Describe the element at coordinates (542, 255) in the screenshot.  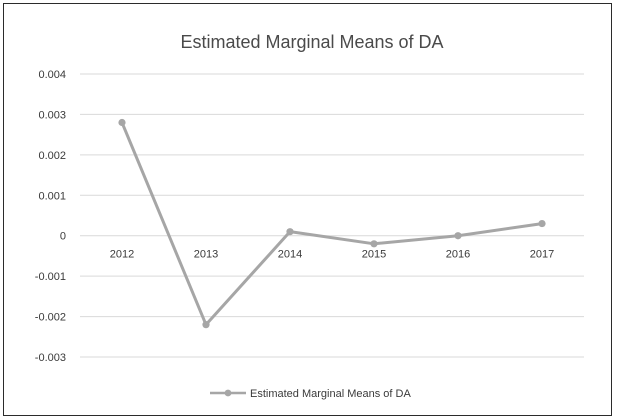
I see `x-tick-label: 2017` at that location.